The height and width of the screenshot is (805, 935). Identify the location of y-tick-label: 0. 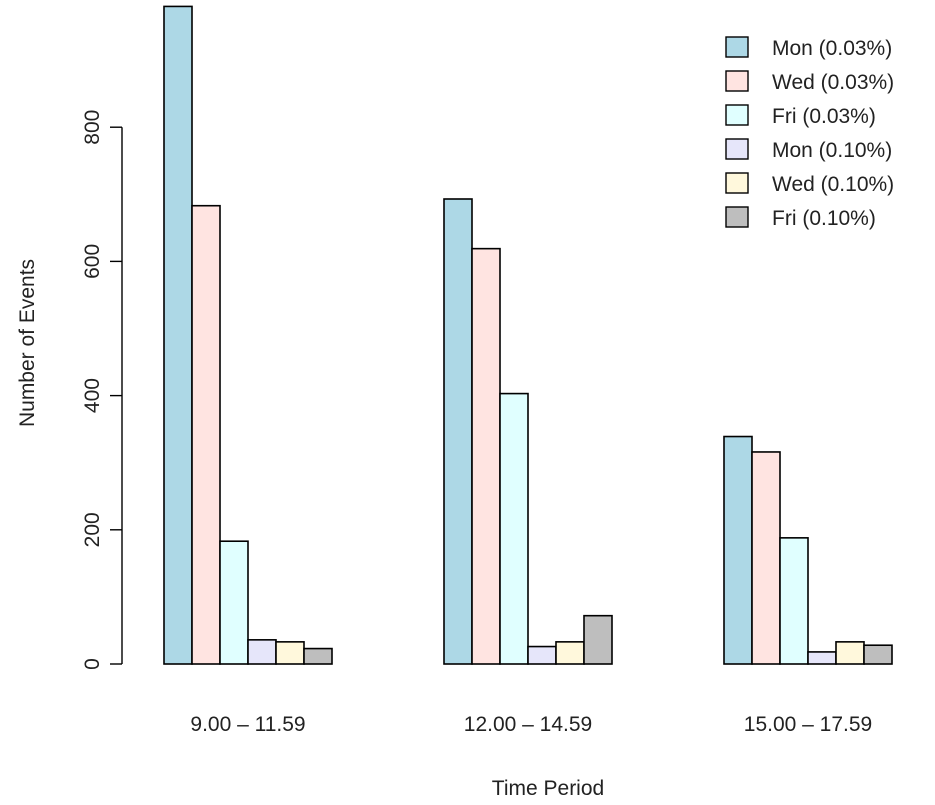
(92, 664).